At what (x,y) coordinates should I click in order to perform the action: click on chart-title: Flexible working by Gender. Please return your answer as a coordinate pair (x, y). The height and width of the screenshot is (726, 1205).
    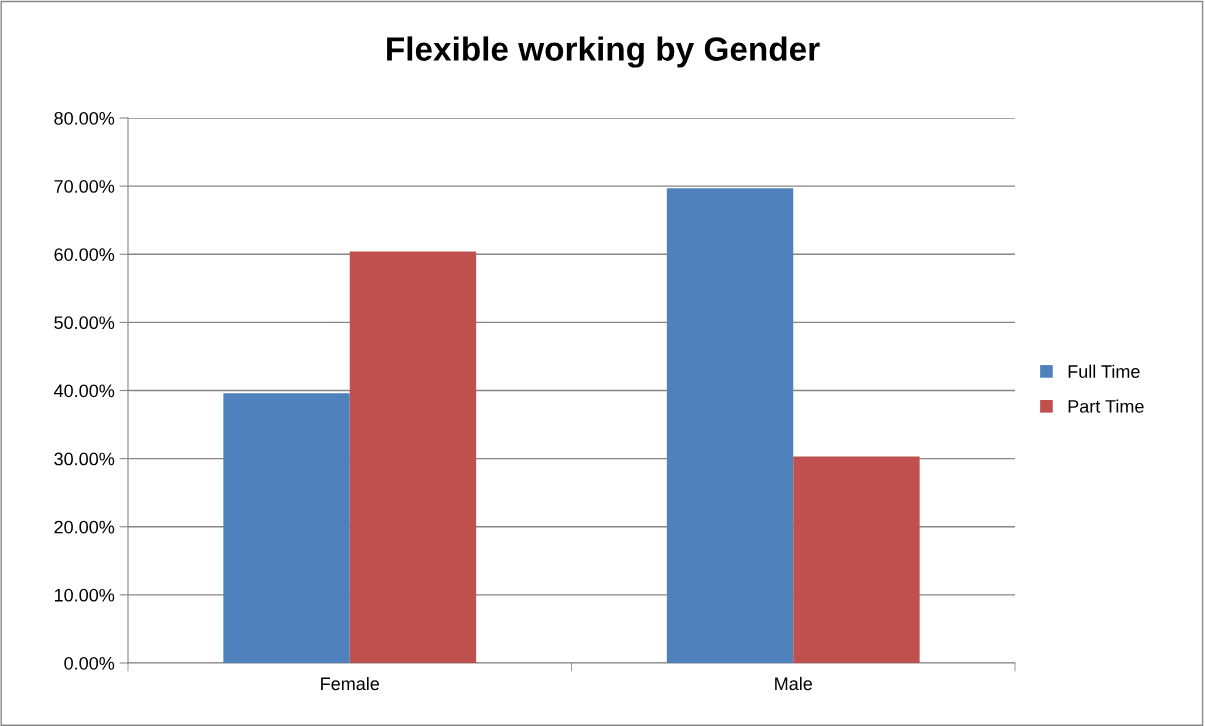
    Looking at the image, I should click on (603, 52).